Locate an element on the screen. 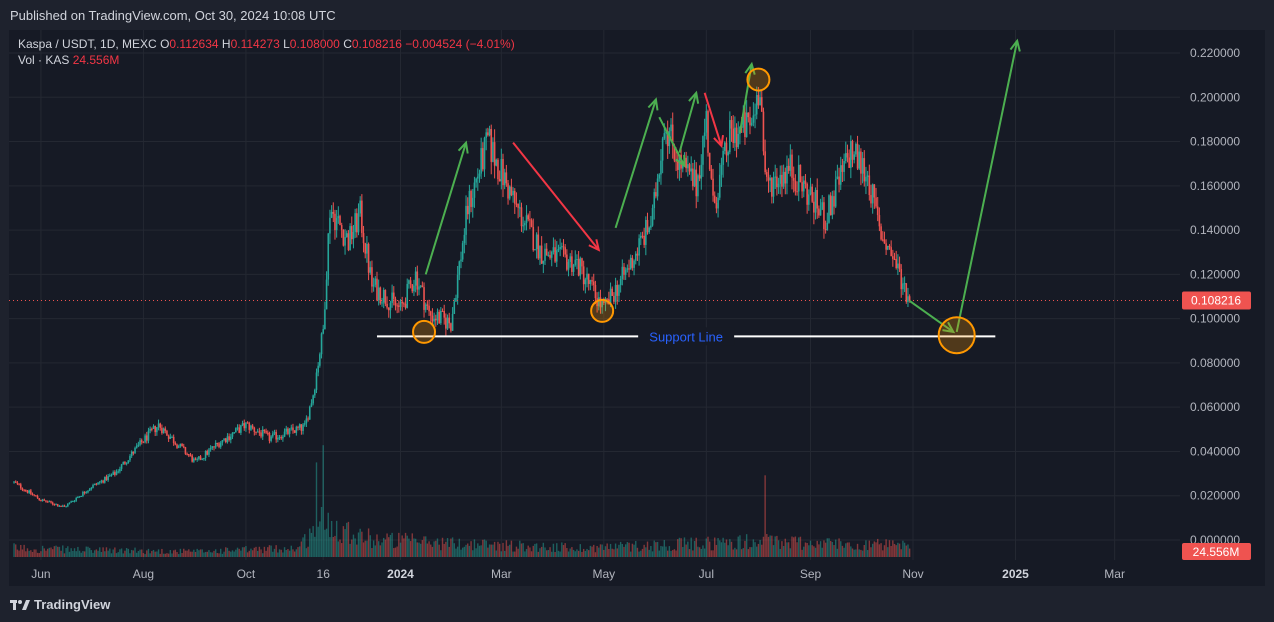  x-tick-label: Jun is located at coordinates (40, 574).